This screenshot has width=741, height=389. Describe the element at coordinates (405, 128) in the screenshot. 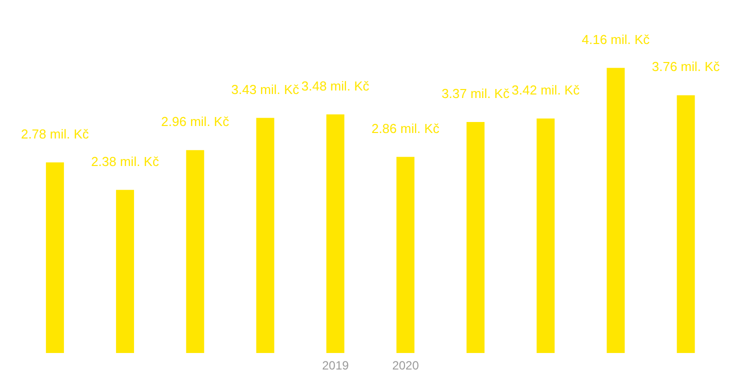

I see `data-label: 2.86 mil. Kč` at that location.